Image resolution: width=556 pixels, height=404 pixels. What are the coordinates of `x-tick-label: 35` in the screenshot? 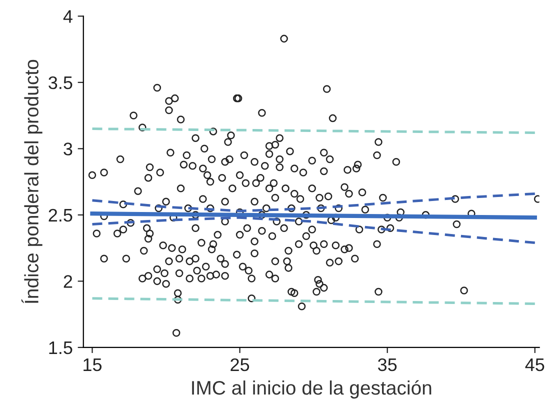 It's located at (387, 365).